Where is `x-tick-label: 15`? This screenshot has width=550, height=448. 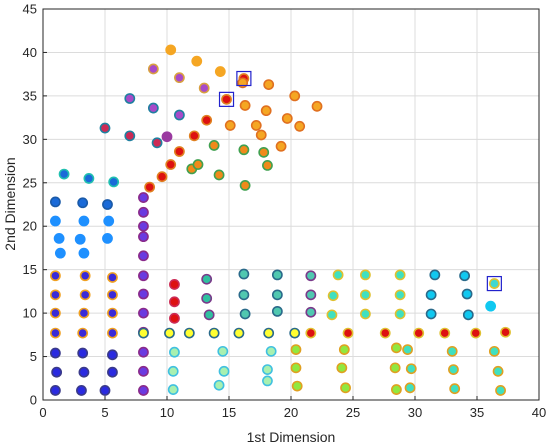
x-tick-label: 15 is located at coordinates (229, 412).